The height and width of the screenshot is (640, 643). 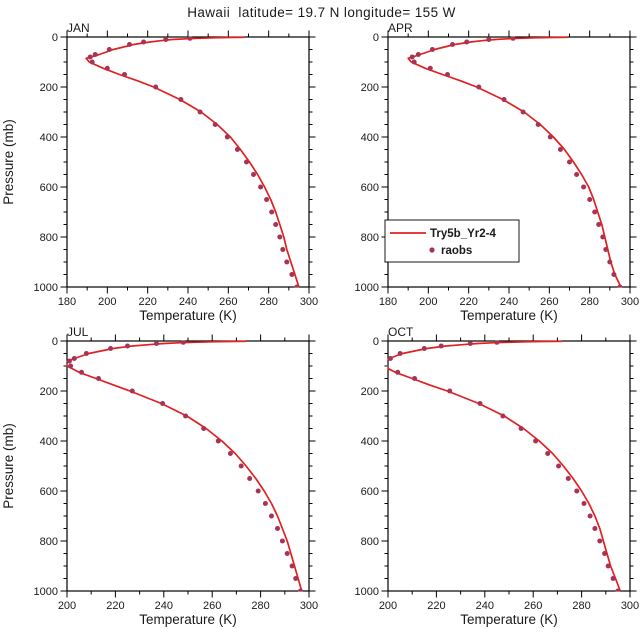 I want to click on model-line, so click(x=192, y=162).